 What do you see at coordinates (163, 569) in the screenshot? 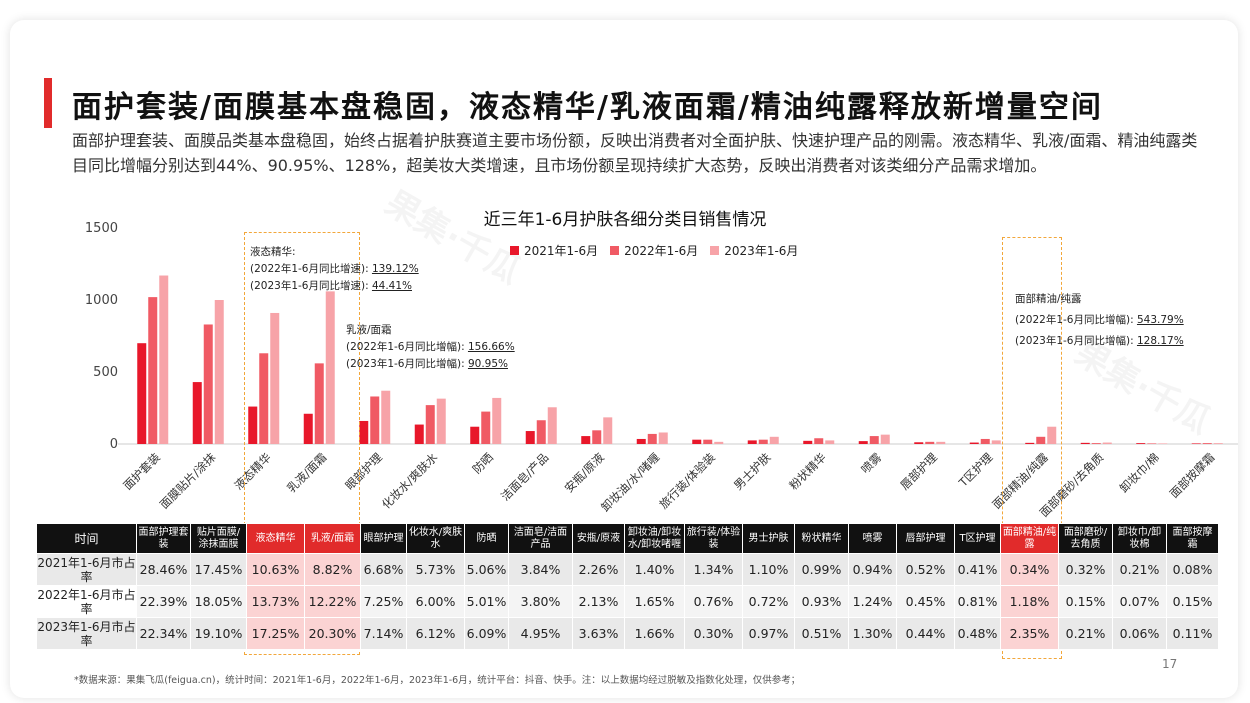
I see `table-cell: 28.46%` at bounding box center [163, 569].